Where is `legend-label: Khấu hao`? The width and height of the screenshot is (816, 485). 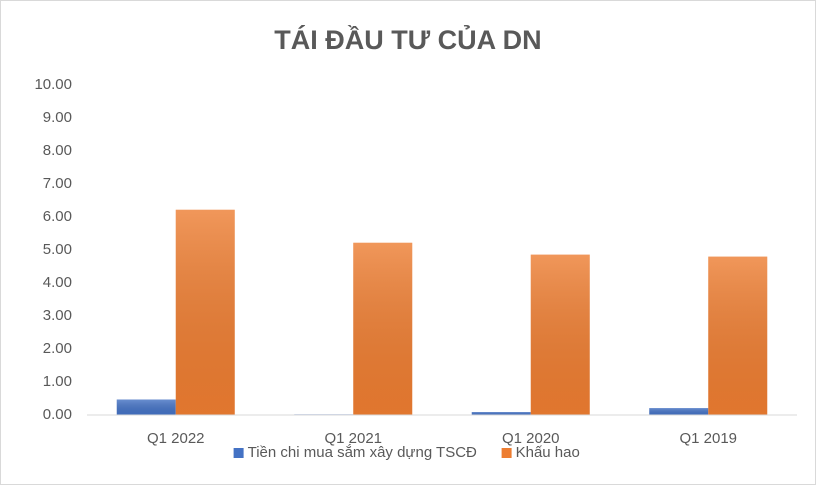
legend-label: Khấu hao is located at coordinates (548, 452).